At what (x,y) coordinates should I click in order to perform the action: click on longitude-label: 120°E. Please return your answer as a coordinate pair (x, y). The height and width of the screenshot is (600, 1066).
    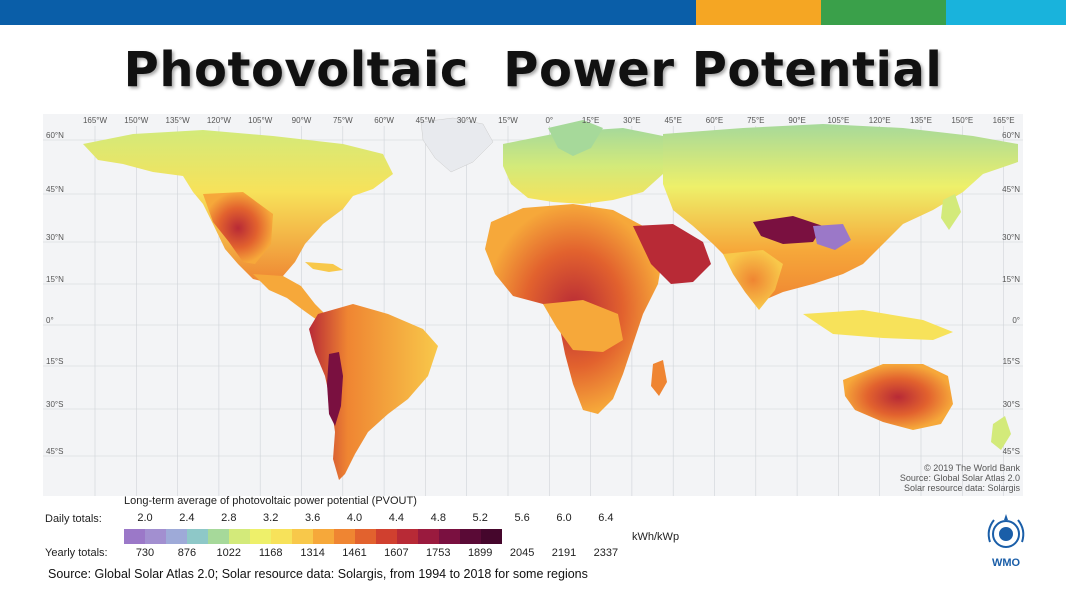
    Looking at the image, I should click on (880, 120).